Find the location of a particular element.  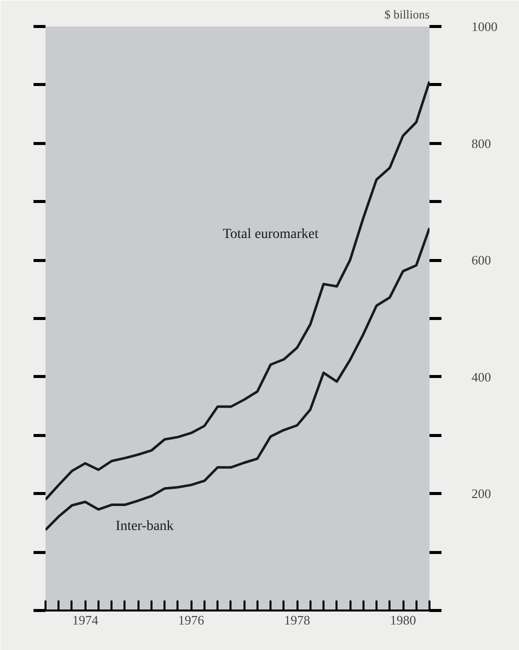

y-axis-title: $ billions is located at coordinates (407, 15).